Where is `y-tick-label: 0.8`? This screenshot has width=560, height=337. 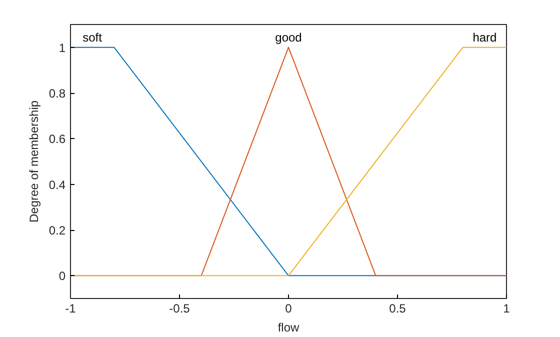 y-tick-label: 0.8 is located at coordinates (57, 93).